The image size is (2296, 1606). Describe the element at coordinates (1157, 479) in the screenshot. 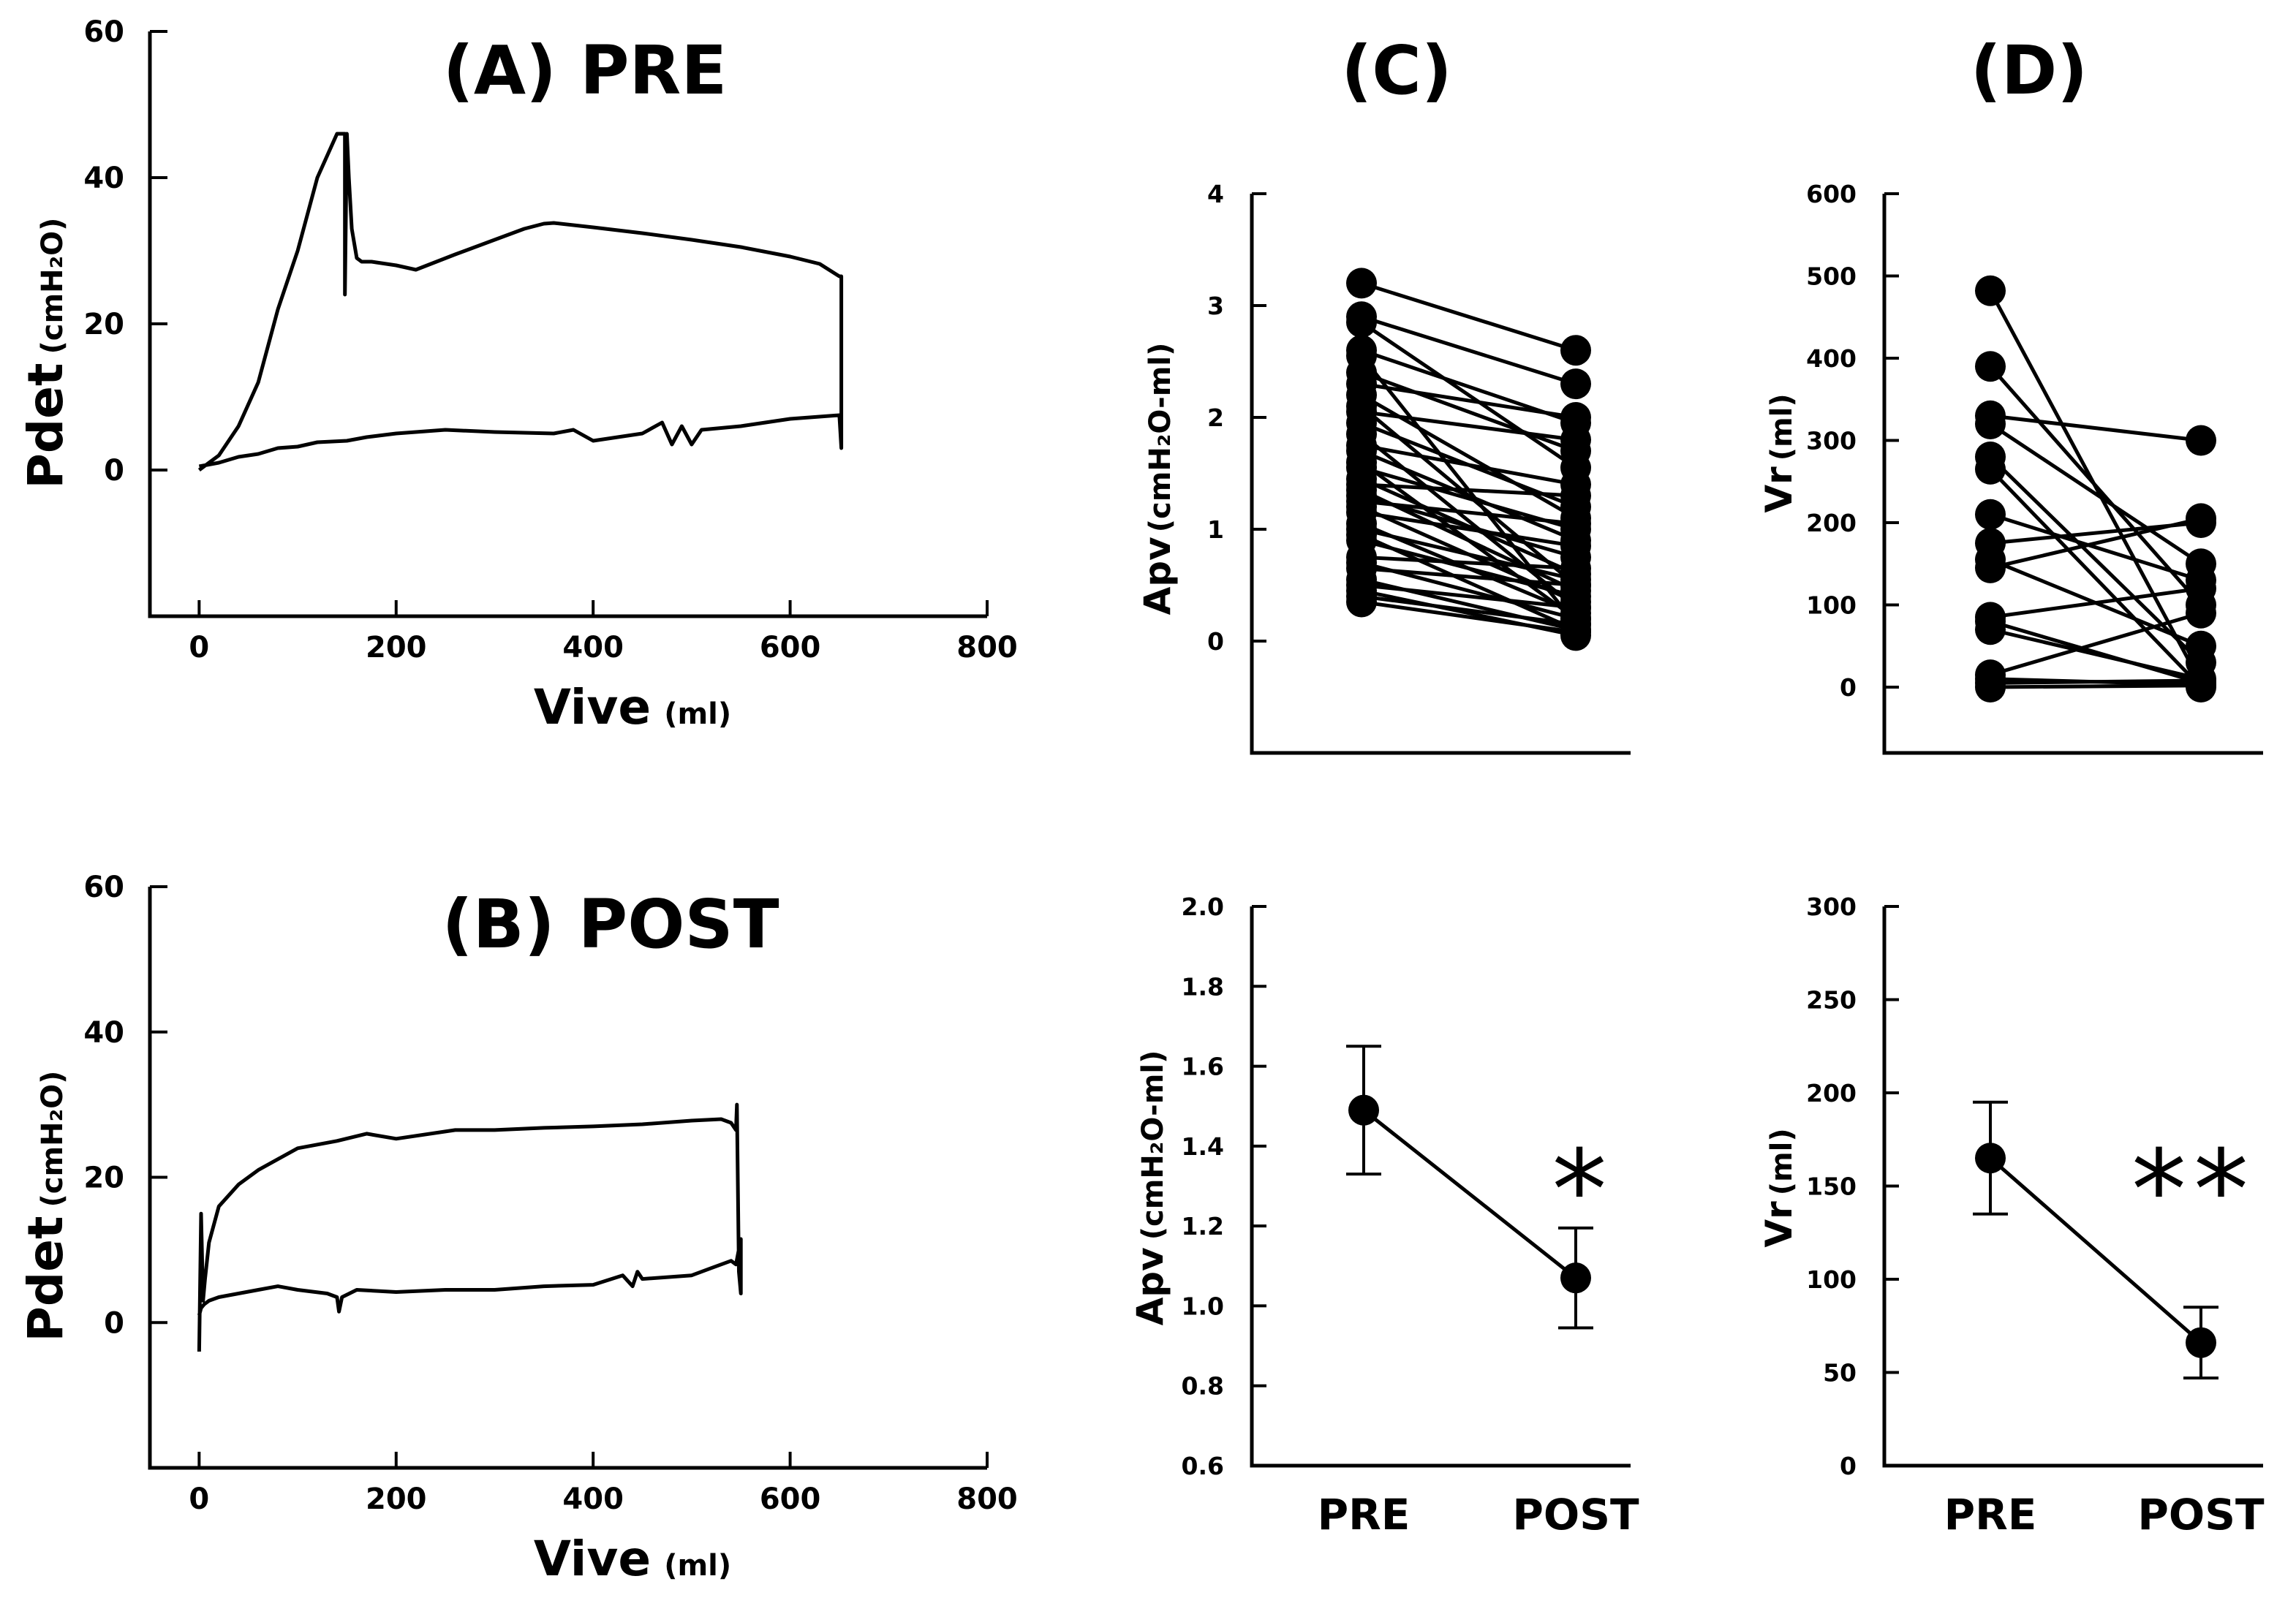

I see `panel-c-y-axis-label: Apv(cmH₂O-ml)` at that location.